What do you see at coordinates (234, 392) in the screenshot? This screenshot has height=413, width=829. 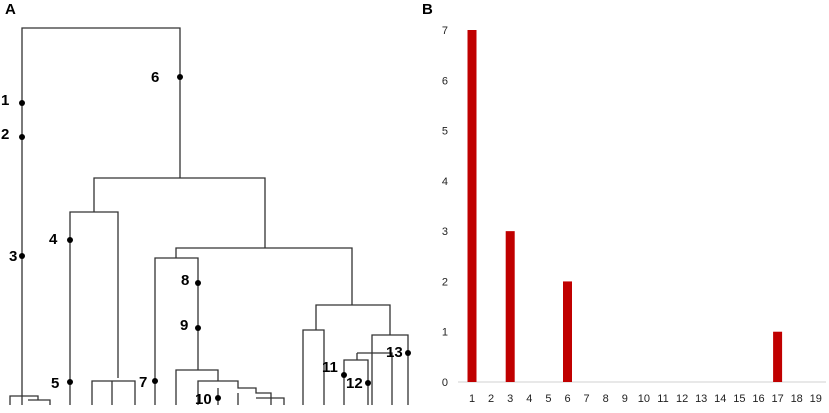 I see `branch-leaves-10b` at bounding box center [234, 392].